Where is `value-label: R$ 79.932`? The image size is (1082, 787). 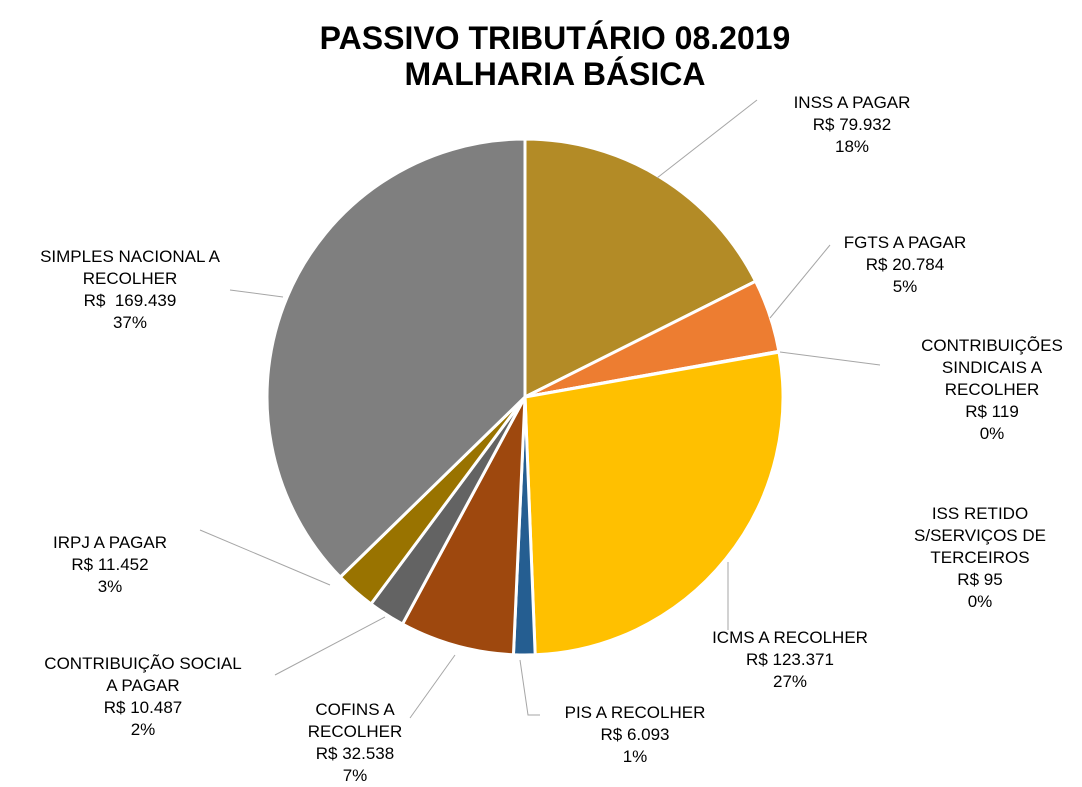
value-label: R$ 79.932 is located at coordinates (852, 124).